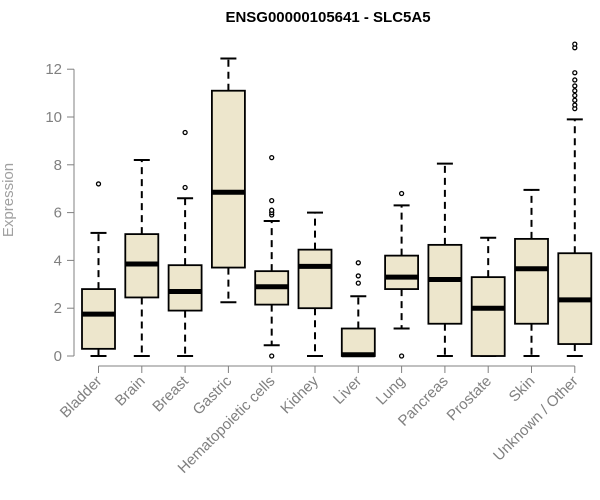 The image size is (600, 500). I want to click on x-tick-label: Liver, so click(347, 390).